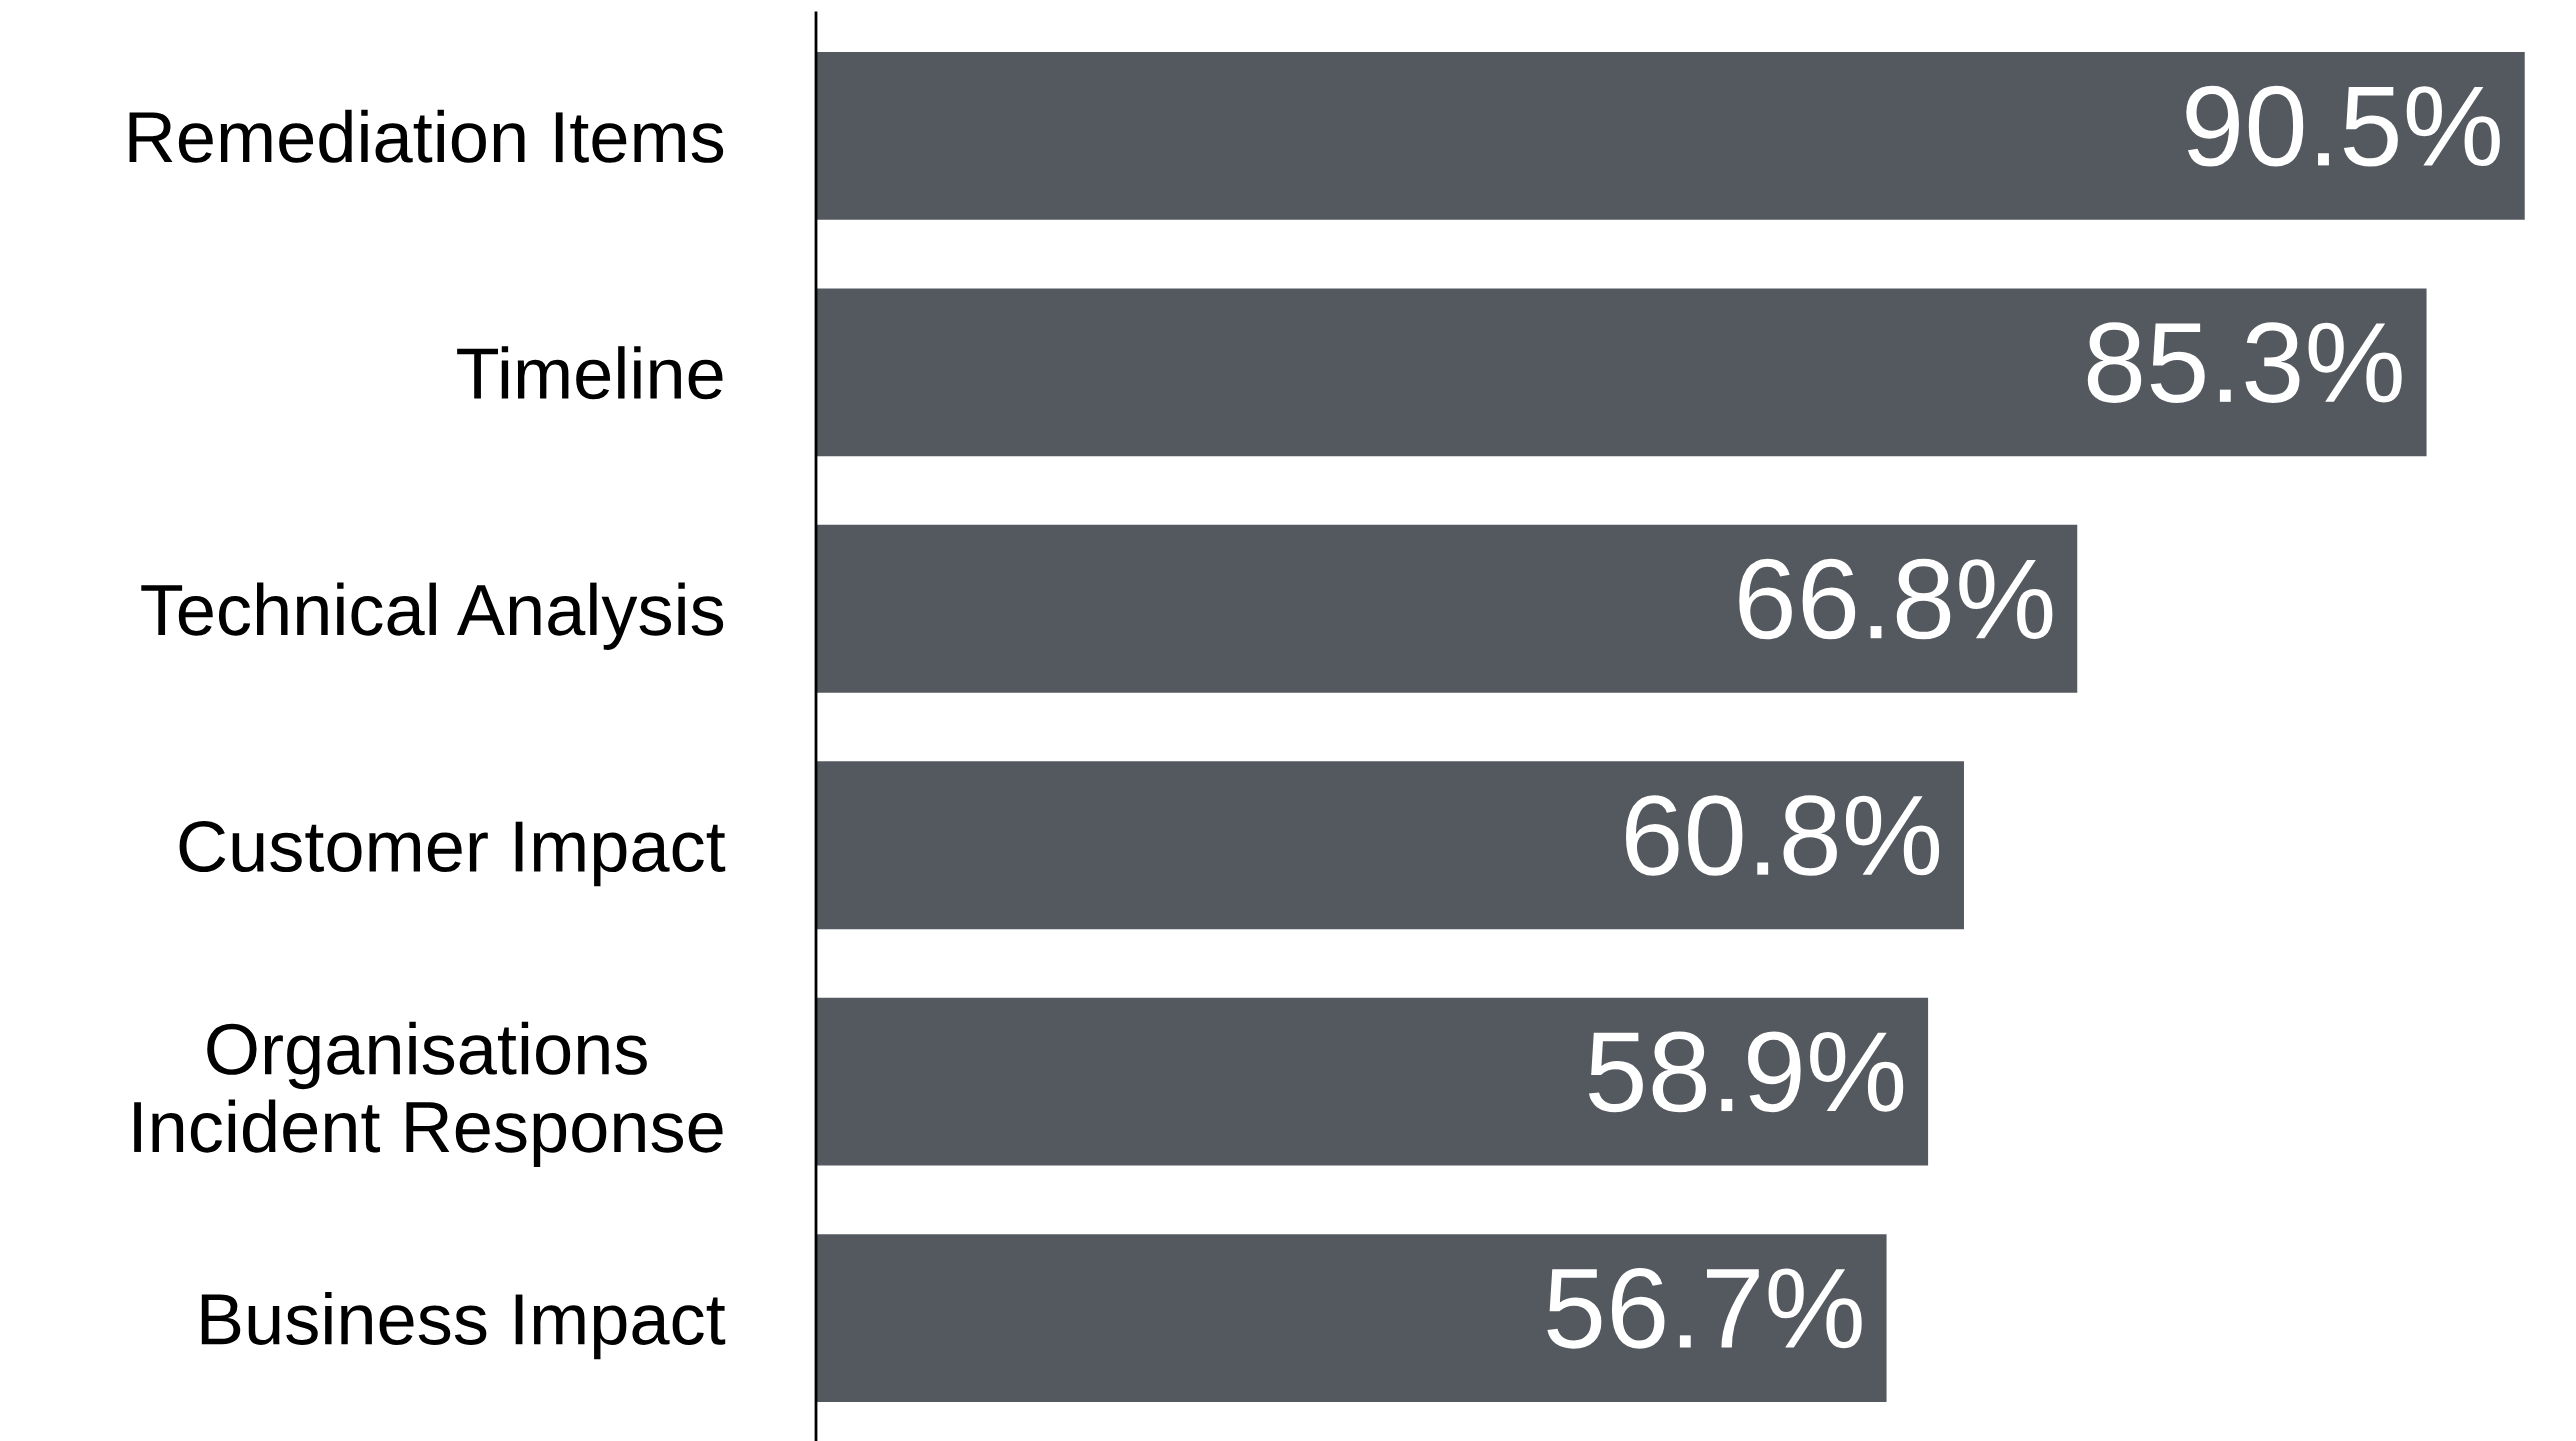  Describe the element at coordinates (463, 1325) in the screenshot. I see `y-tick-label: Business Impact` at that location.